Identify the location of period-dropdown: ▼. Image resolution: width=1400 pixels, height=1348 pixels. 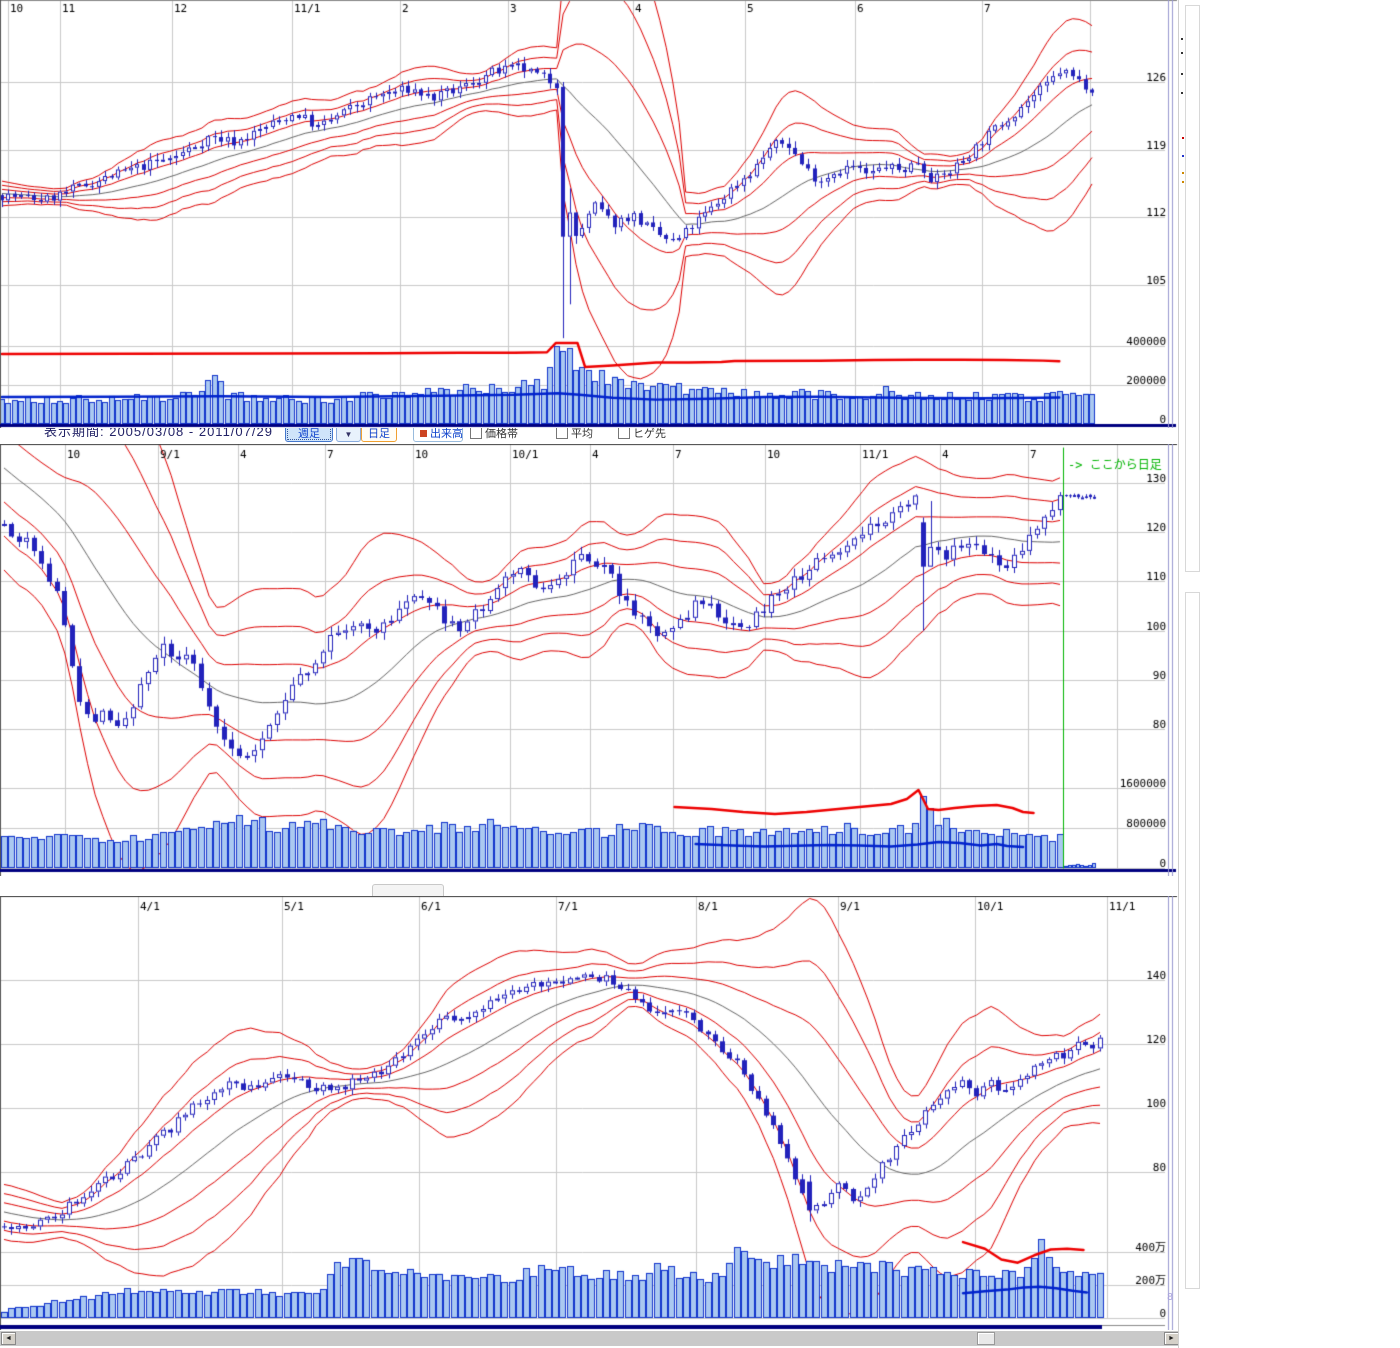
(348, 435).